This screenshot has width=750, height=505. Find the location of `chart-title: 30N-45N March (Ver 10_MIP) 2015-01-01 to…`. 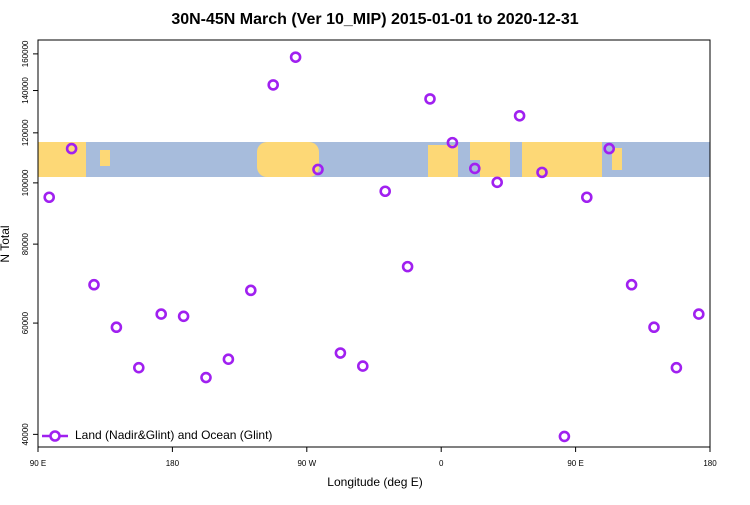

chart-title: 30N-45N March (Ver 10_MIP) 2015-01-01 to… is located at coordinates (374, 19).